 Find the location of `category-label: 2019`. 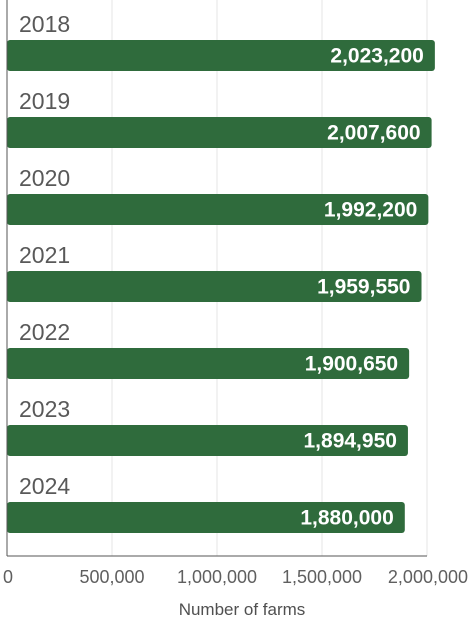

category-label: 2019 is located at coordinates (44, 101).